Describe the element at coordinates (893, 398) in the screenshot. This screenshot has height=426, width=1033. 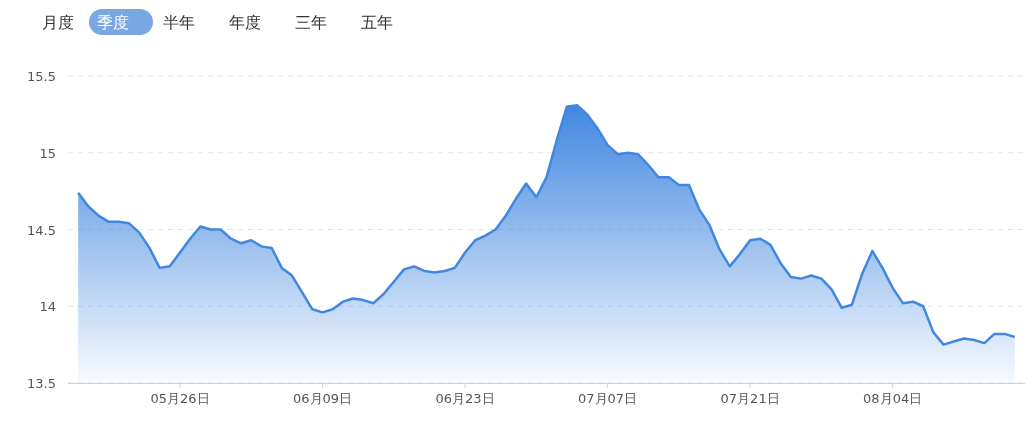
I see `x-tick-label: 08月04日` at that location.